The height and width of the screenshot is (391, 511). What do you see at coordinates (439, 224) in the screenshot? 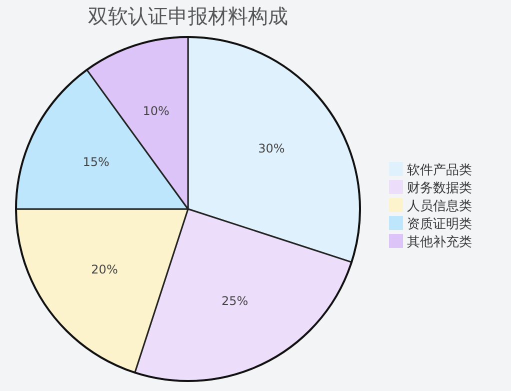
I see `legend-label: 资质证明类` at bounding box center [439, 224].